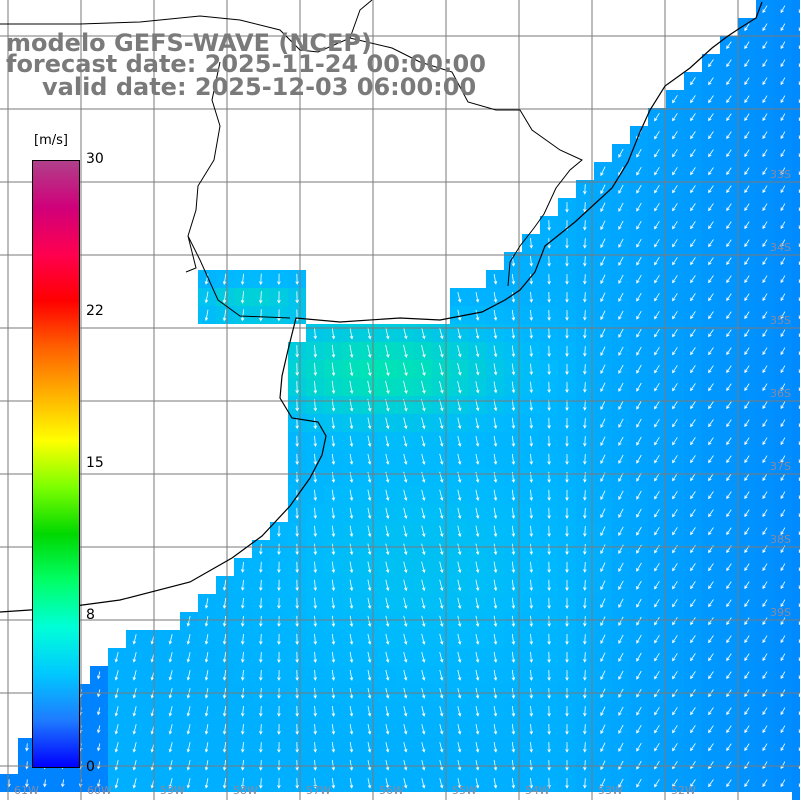 The image size is (800, 800). Describe the element at coordinates (780, 612) in the screenshot. I see `latitude-label: 39S` at that location.